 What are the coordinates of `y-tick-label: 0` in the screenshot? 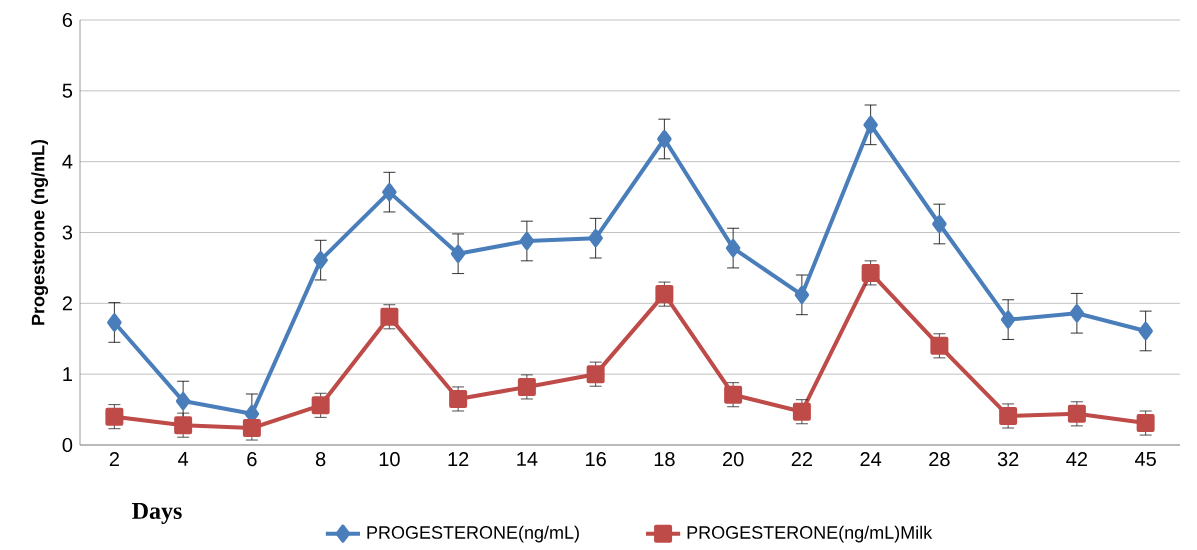 It's located at (67, 445).